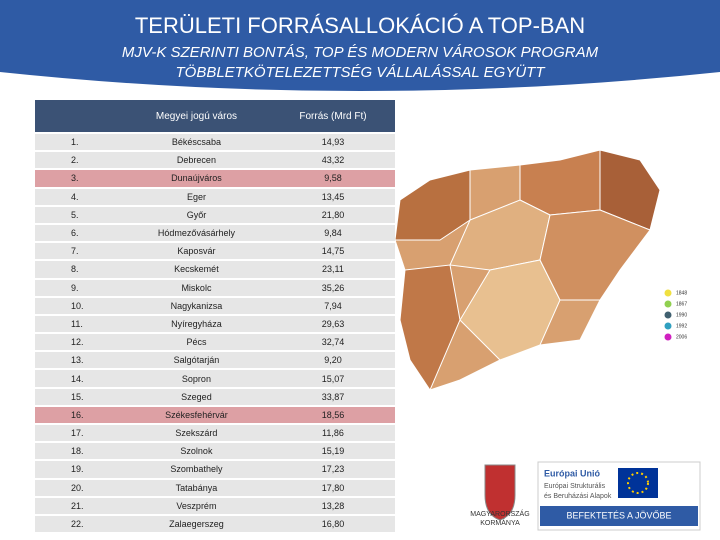 This screenshot has width=720, height=540. I want to click on table-row: 12. Pécs 32,74, so click(215, 342).